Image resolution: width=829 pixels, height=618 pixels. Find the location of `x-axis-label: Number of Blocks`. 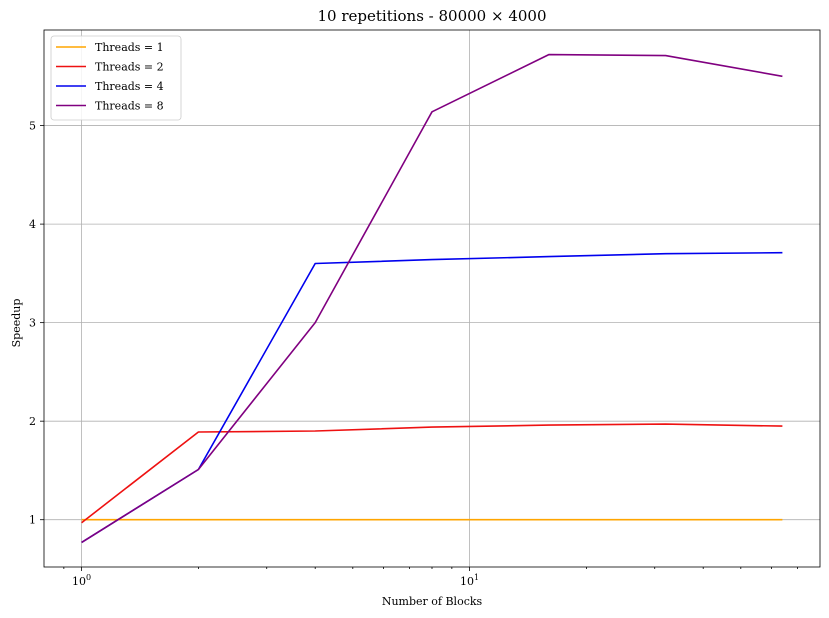

x-axis-label: Number of Blocks is located at coordinates (432, 601).